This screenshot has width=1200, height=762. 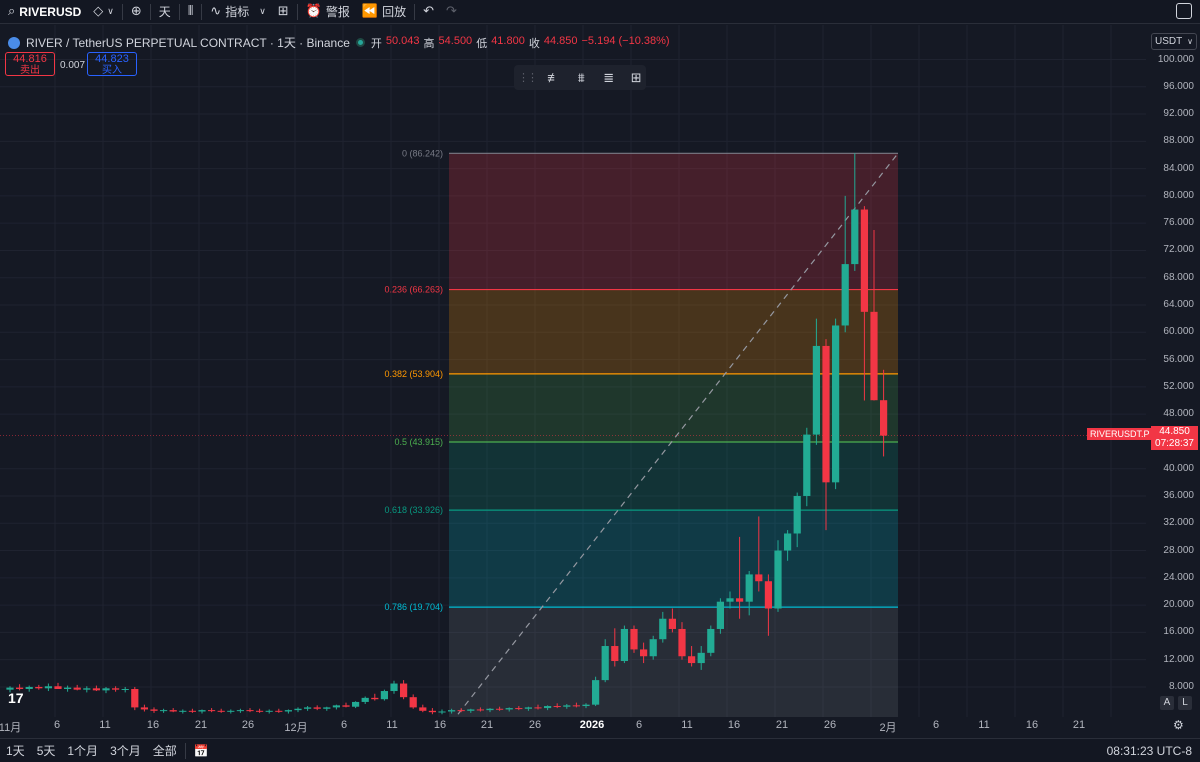 What do you see at coordinates (1178, 359) in the screenshot?
I see `price-tick-label: 56.000` at bounding box center [1178, 359].